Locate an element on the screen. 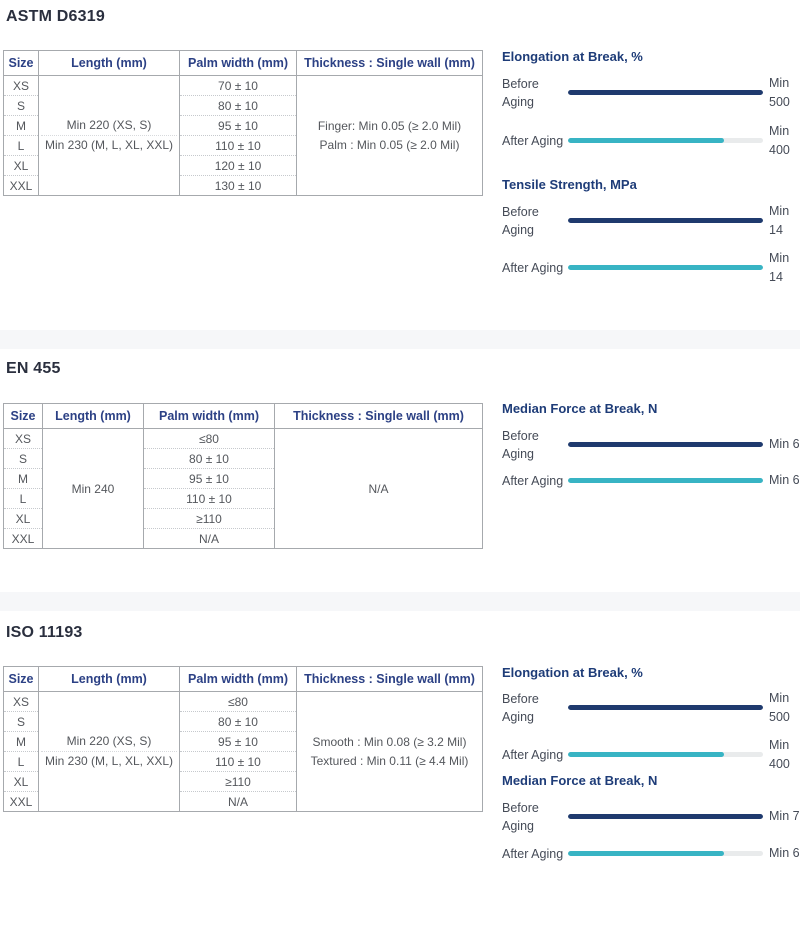 This screenshot has height=940, width=800. column-header-thickness: Thickness : Single wall (mm) is located at coordinates (378, 416).